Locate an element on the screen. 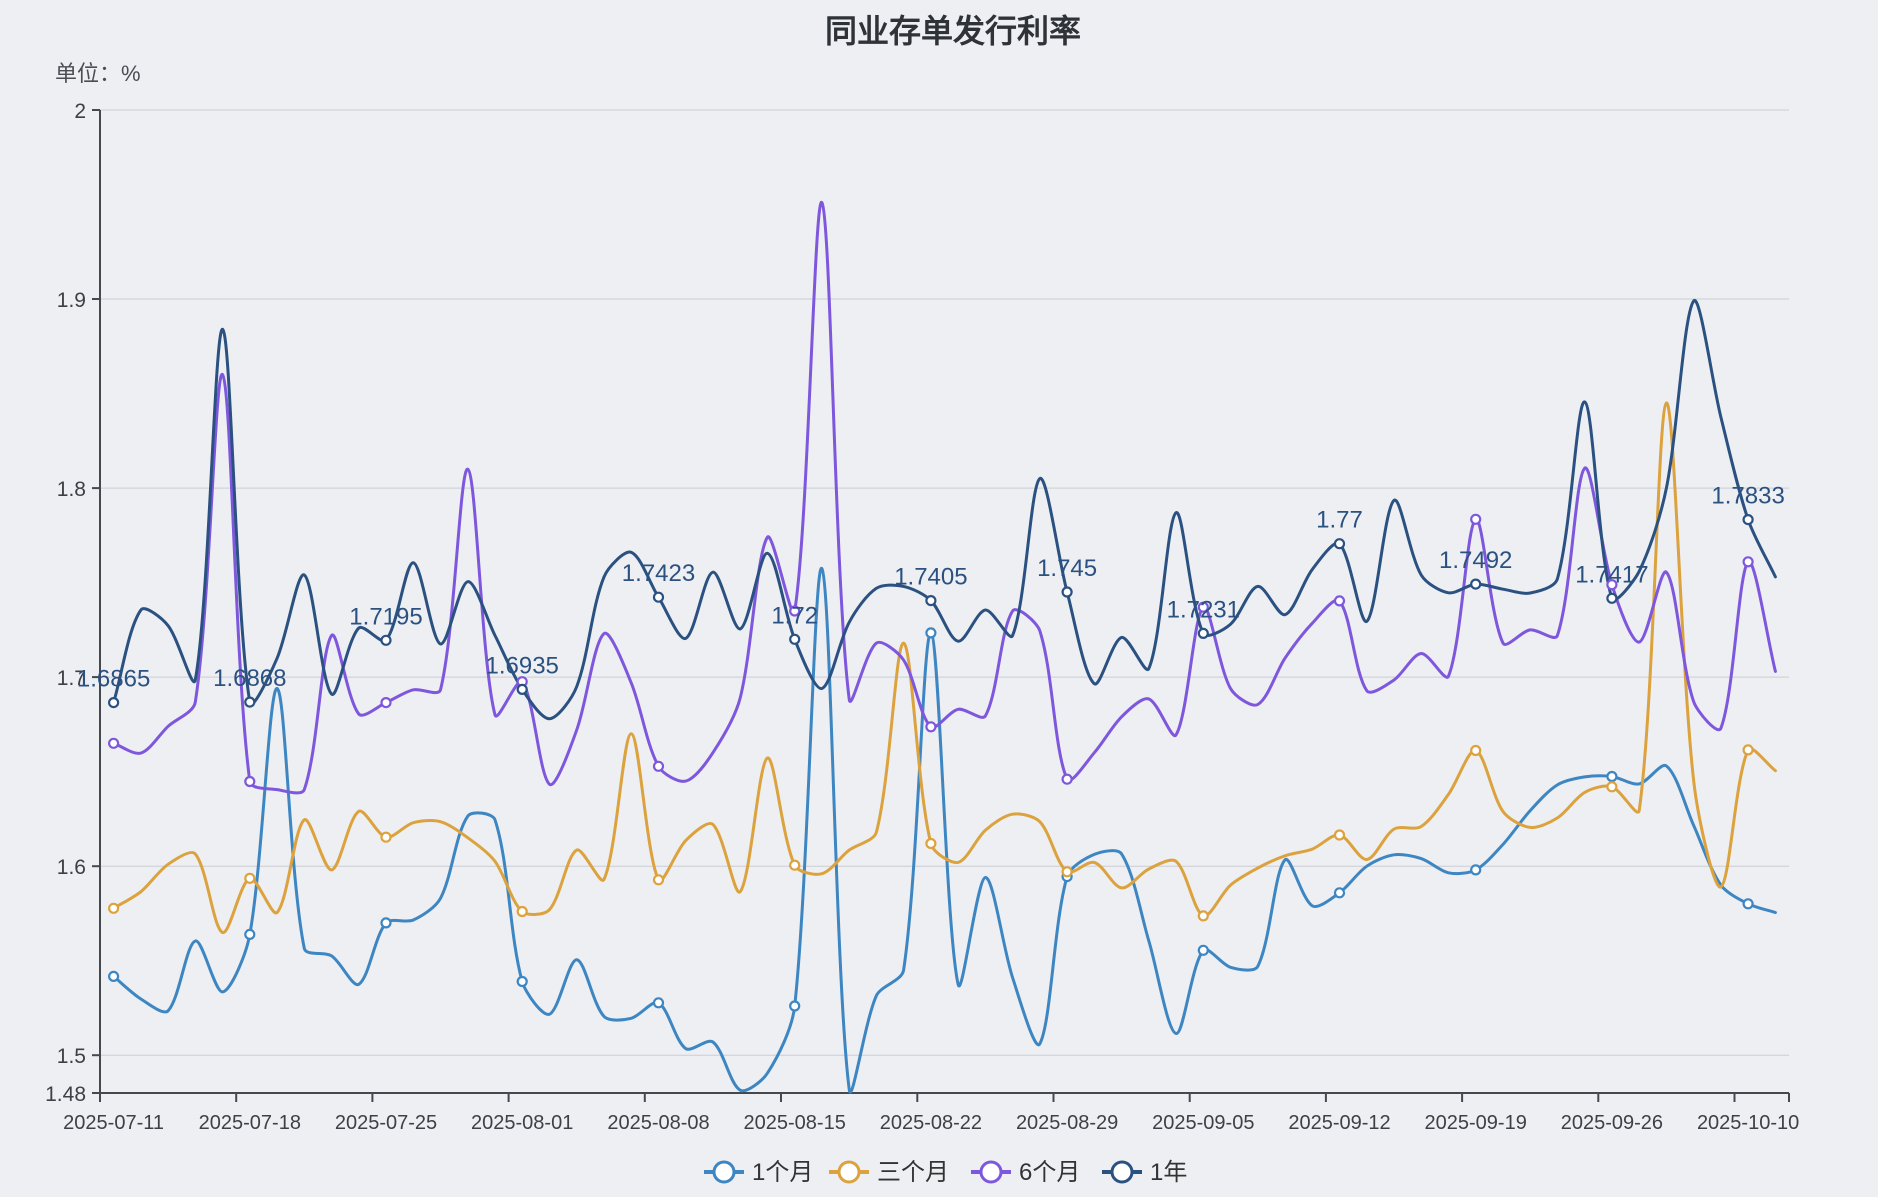 The image size is (1878, 1197). svg-text: 1.7 is located at coordinates (71, 678).